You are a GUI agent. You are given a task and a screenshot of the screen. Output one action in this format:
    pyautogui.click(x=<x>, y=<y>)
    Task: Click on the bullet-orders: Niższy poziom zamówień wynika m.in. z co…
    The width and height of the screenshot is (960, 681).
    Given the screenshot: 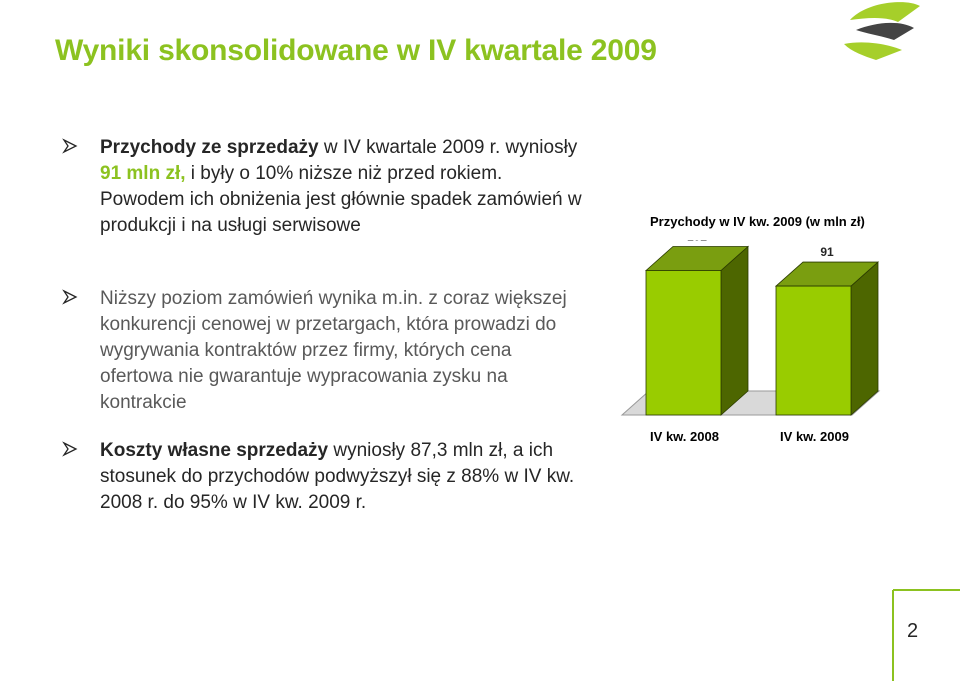 What is the action you would take?
    pyautogui.click(x=322, y=351)
    